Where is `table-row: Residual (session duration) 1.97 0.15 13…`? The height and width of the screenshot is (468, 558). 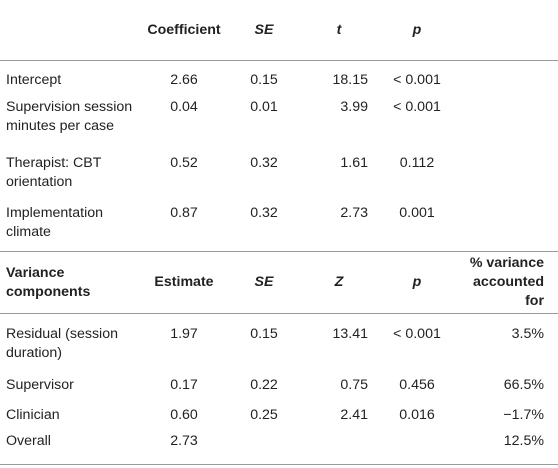 table-row: Residual (session duration) 1.97 0.15 13… is located at coordinates (279, 345).